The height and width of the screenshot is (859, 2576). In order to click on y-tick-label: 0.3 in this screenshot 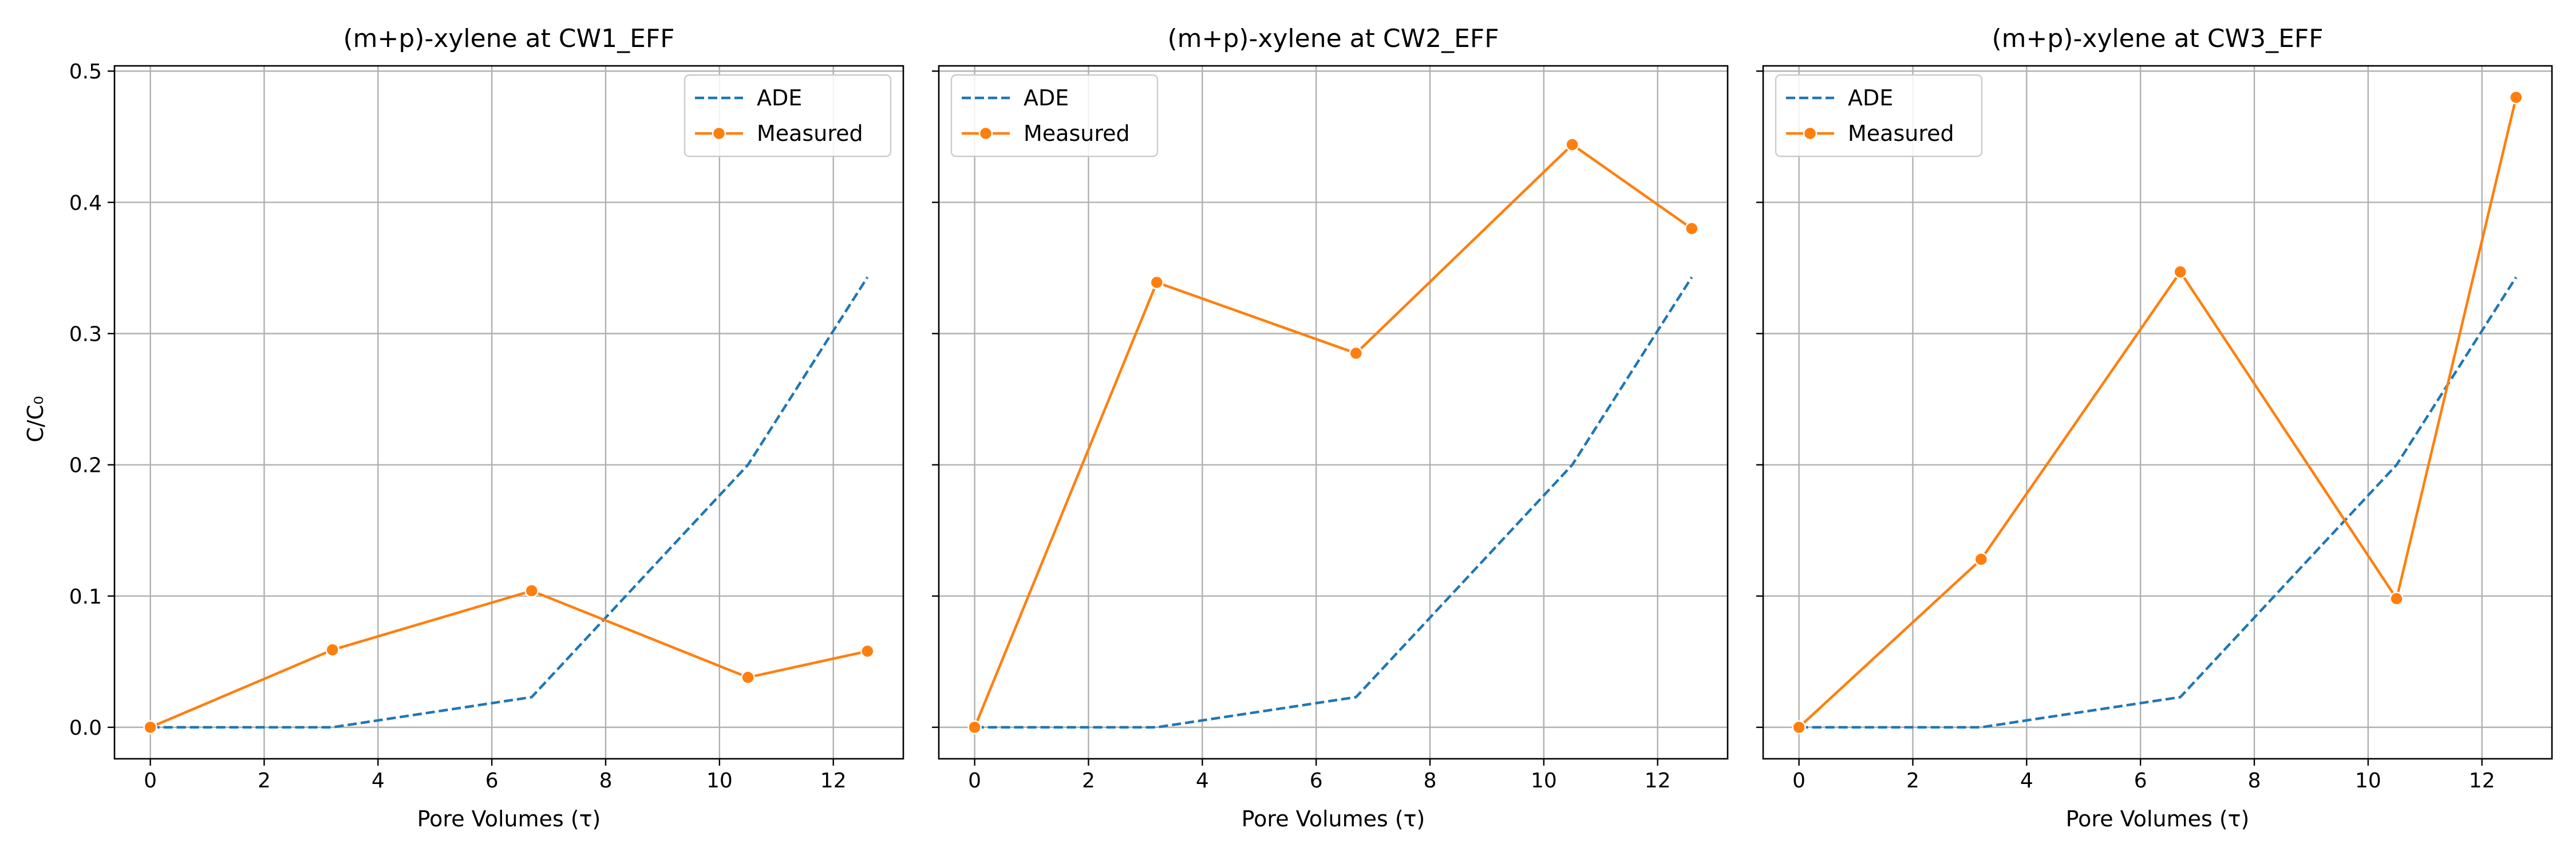, I will do `click(85, 334)`.